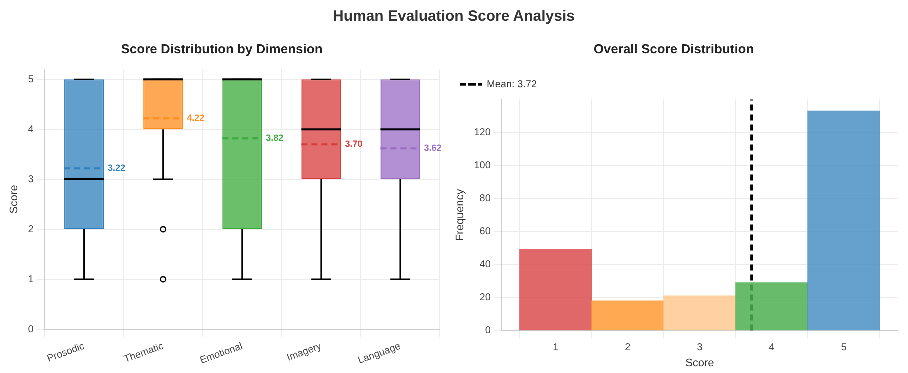  I want to click on y-tick-label: 100, so click(483, 166).